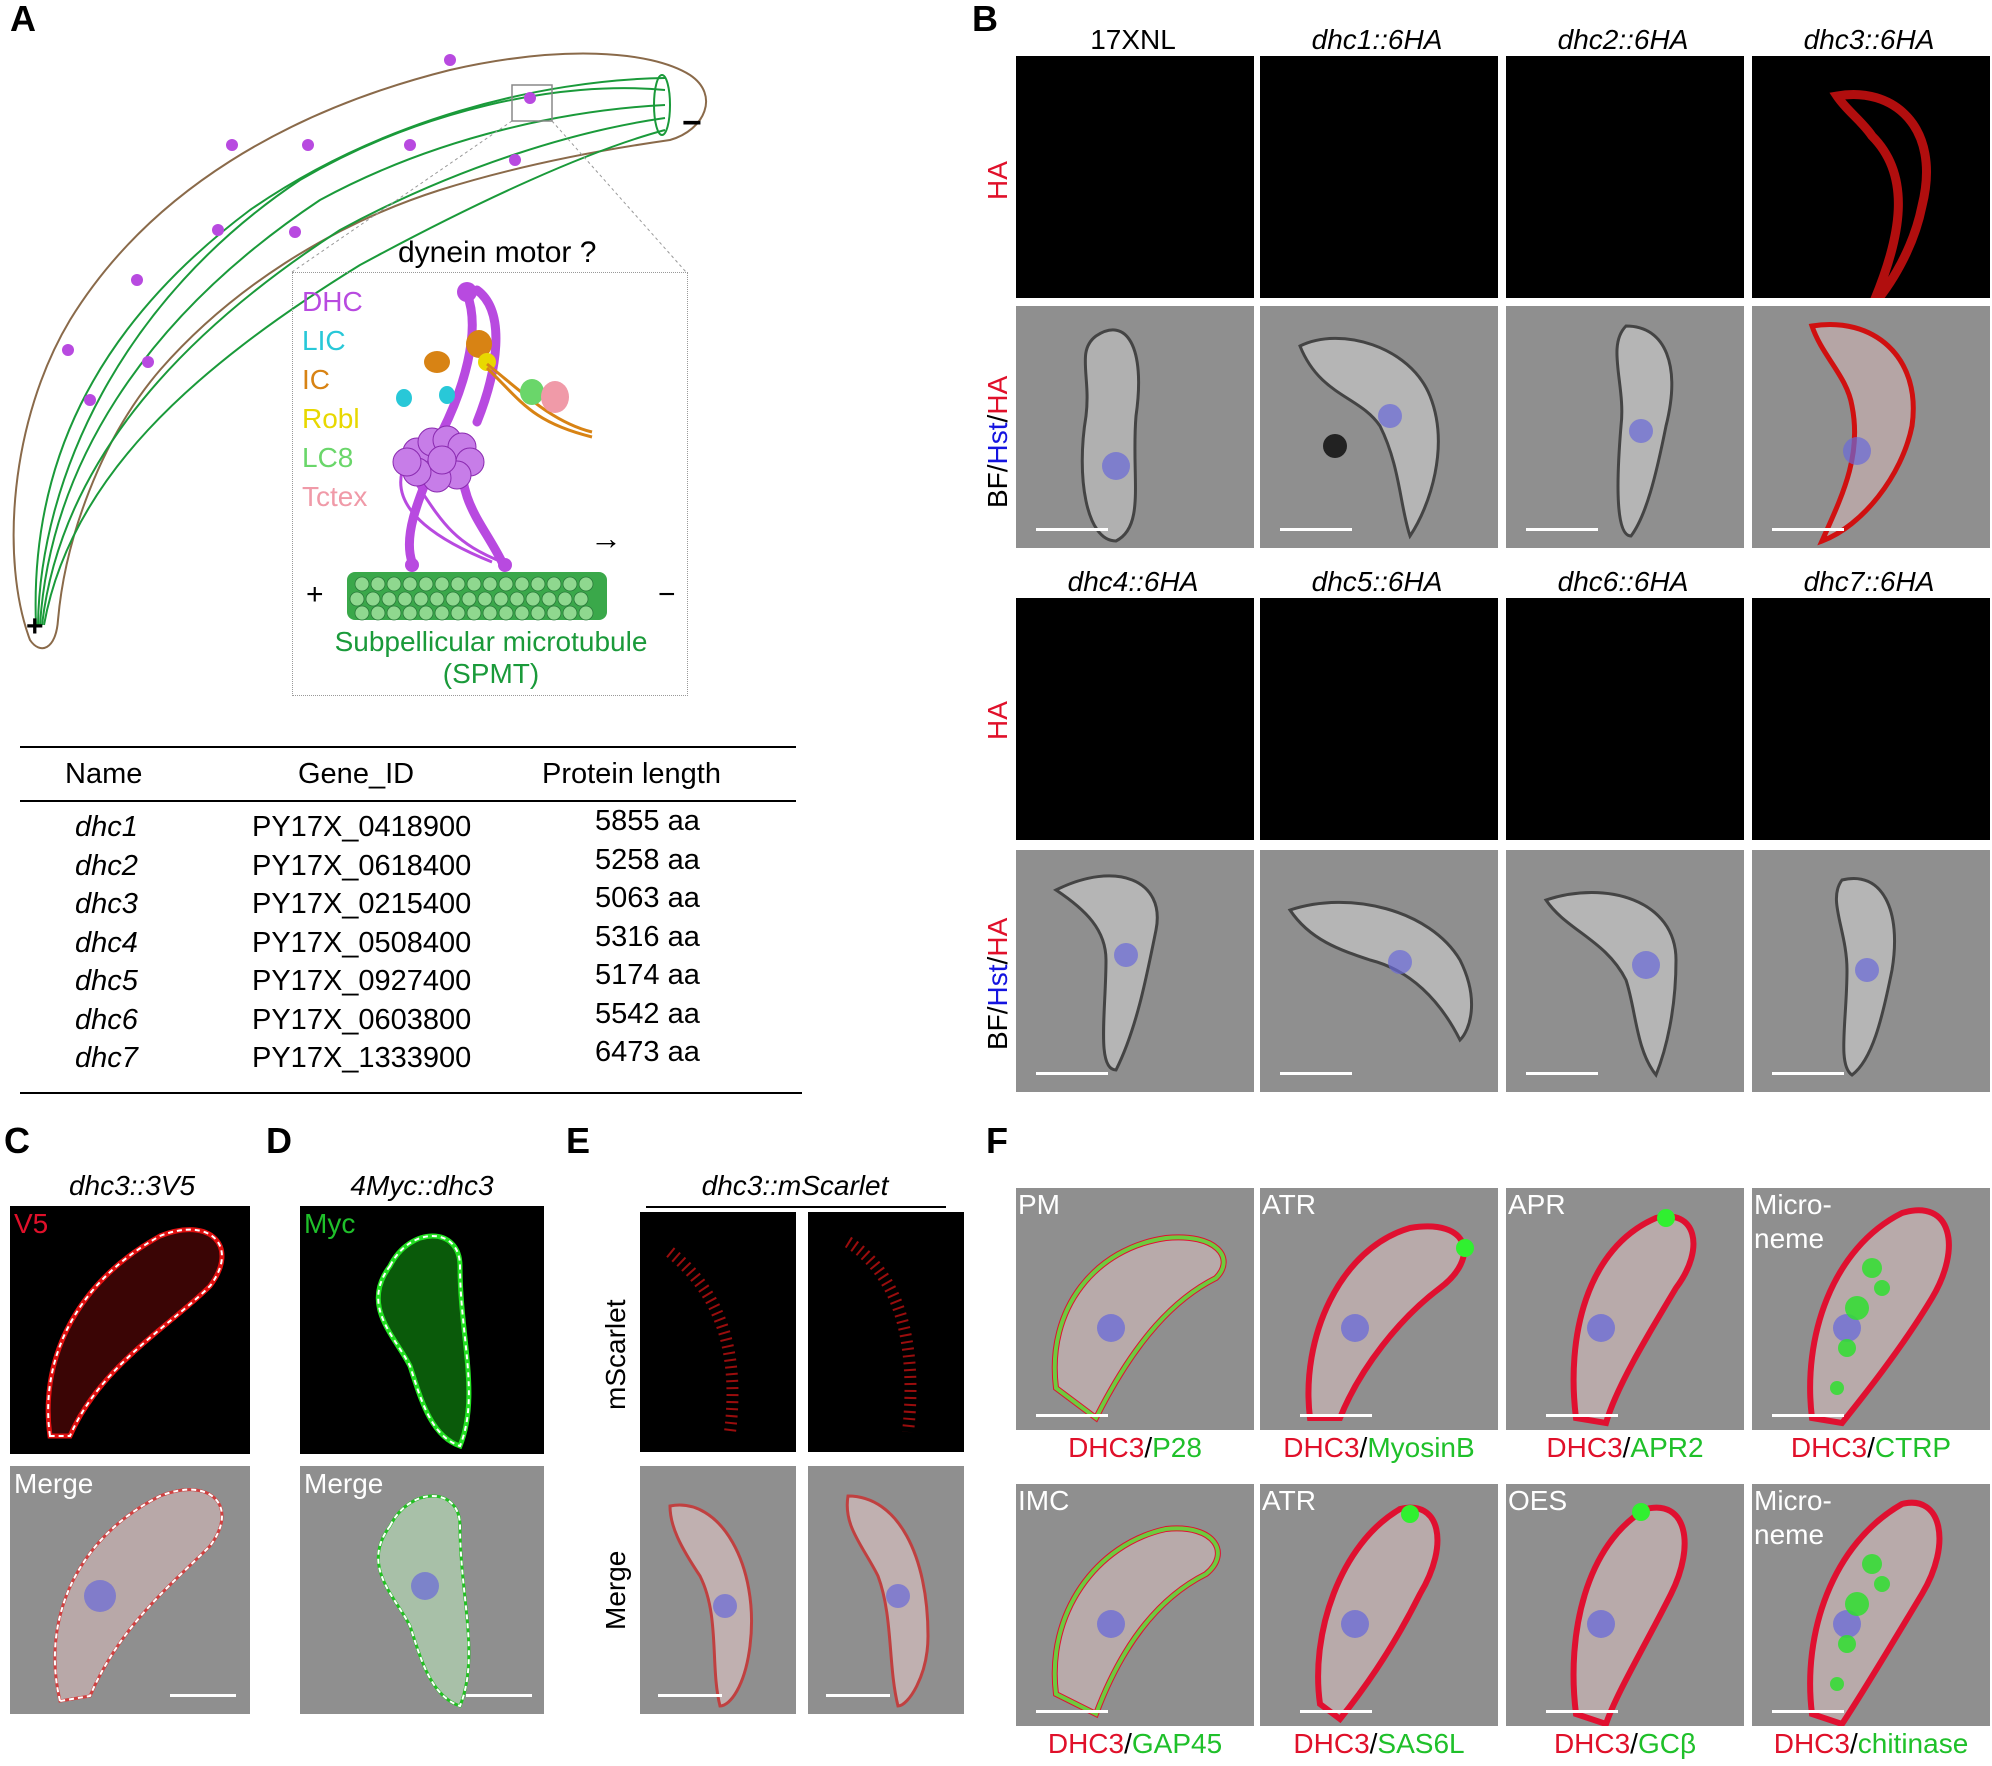 This screenshot has width=1992, height=1766. Describe the element at coordinates (106, 865) in the screenshot. I see `table-cell: dhc2` at that location.